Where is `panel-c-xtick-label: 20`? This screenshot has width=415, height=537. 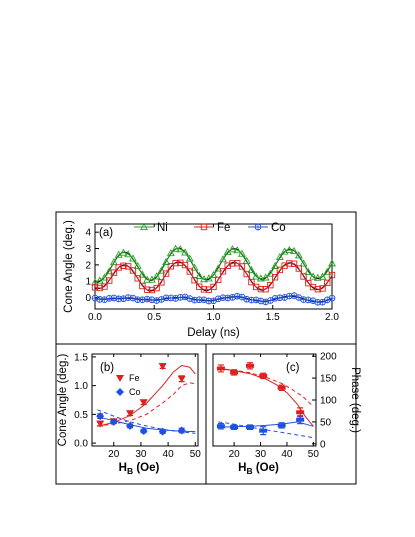 panel-c-xtick-label: 20 is located at coordinates (235, 454).